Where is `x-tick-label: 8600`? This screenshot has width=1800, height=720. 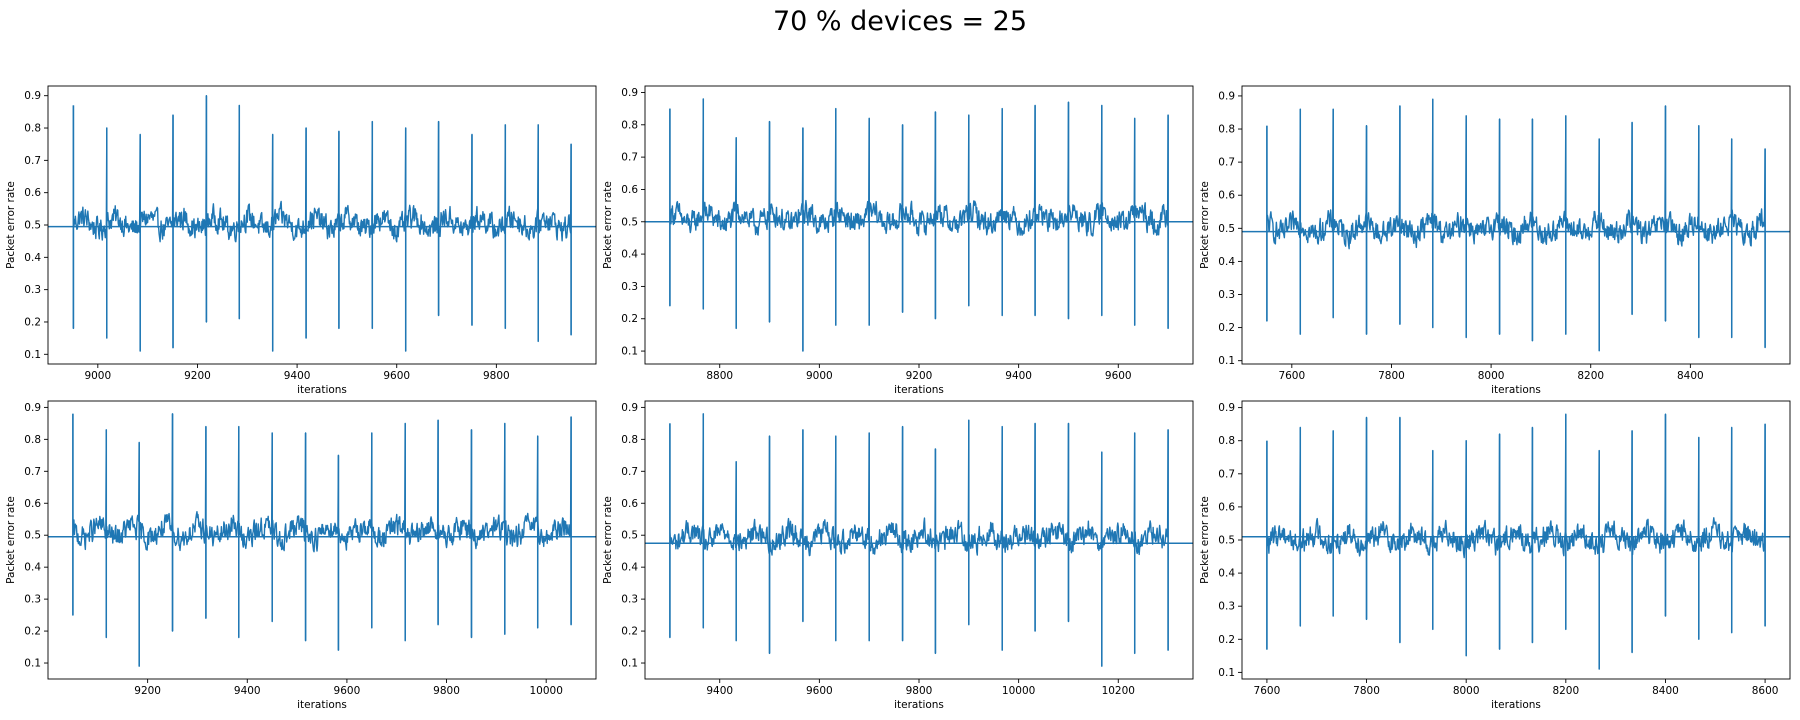
x-tick-label: 8600 is located at coordinates (1765, 691).